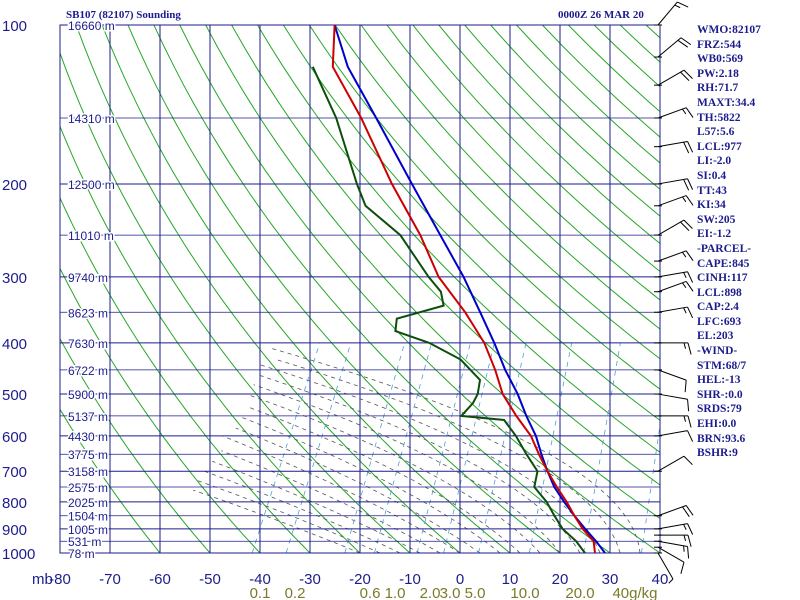  What do you see at coordinates (88, 503) in the screenshot?
I see `height-label: 2025 m` at bounding box center [88, 503].